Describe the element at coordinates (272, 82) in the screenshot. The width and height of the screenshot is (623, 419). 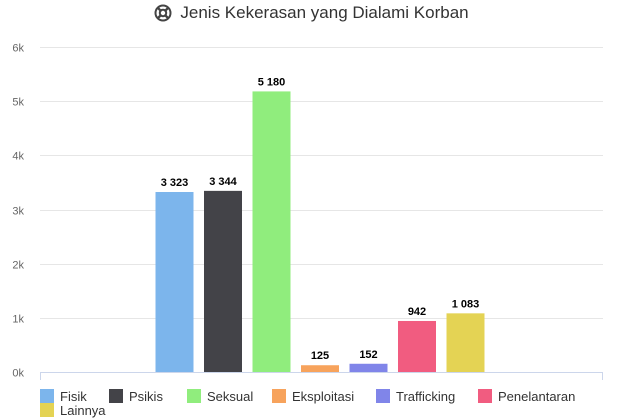
I see `data-label: 5 180` at that location.